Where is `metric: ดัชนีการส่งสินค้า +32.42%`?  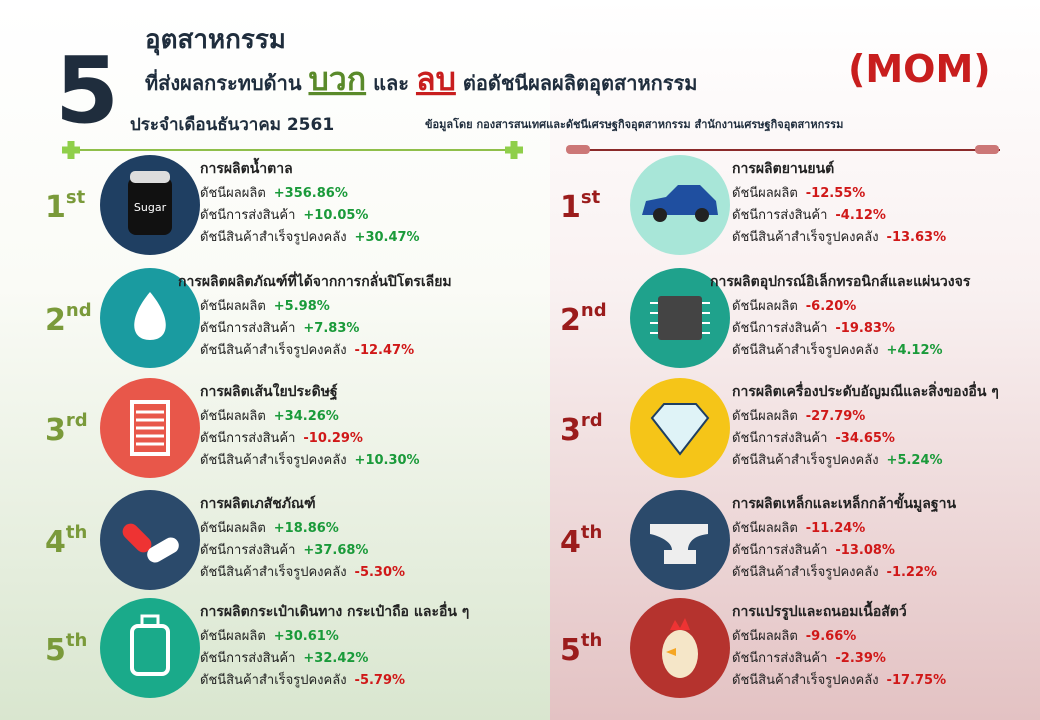 metric: ดัชนีการส่งสินค้า +32.42% is located at coordinates (284, 658).